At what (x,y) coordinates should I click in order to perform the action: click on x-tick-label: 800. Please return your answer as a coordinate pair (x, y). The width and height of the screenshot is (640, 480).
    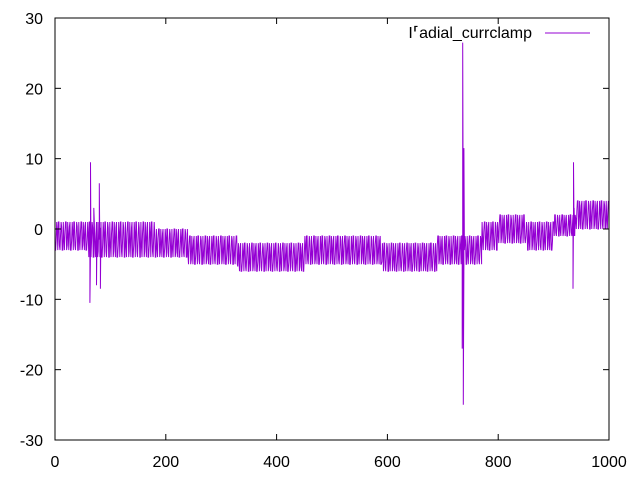
    Looking at the image, I should click on (498, 462).